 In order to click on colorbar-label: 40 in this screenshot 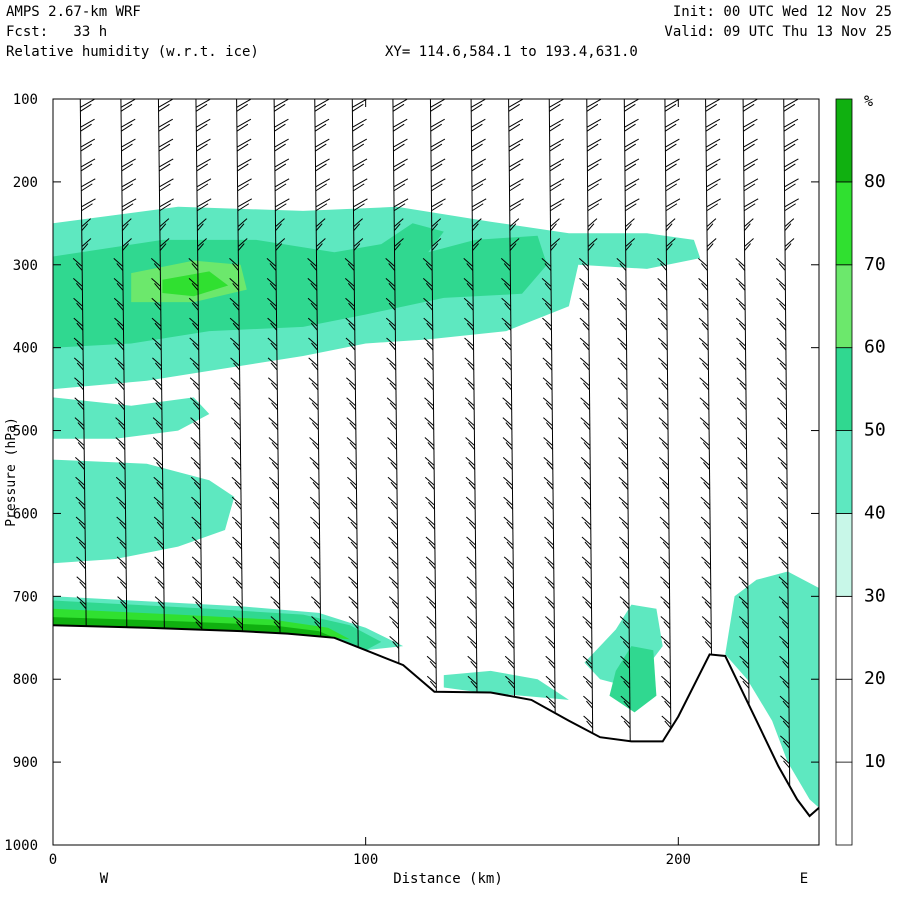, I will do `click(875, 512)`.